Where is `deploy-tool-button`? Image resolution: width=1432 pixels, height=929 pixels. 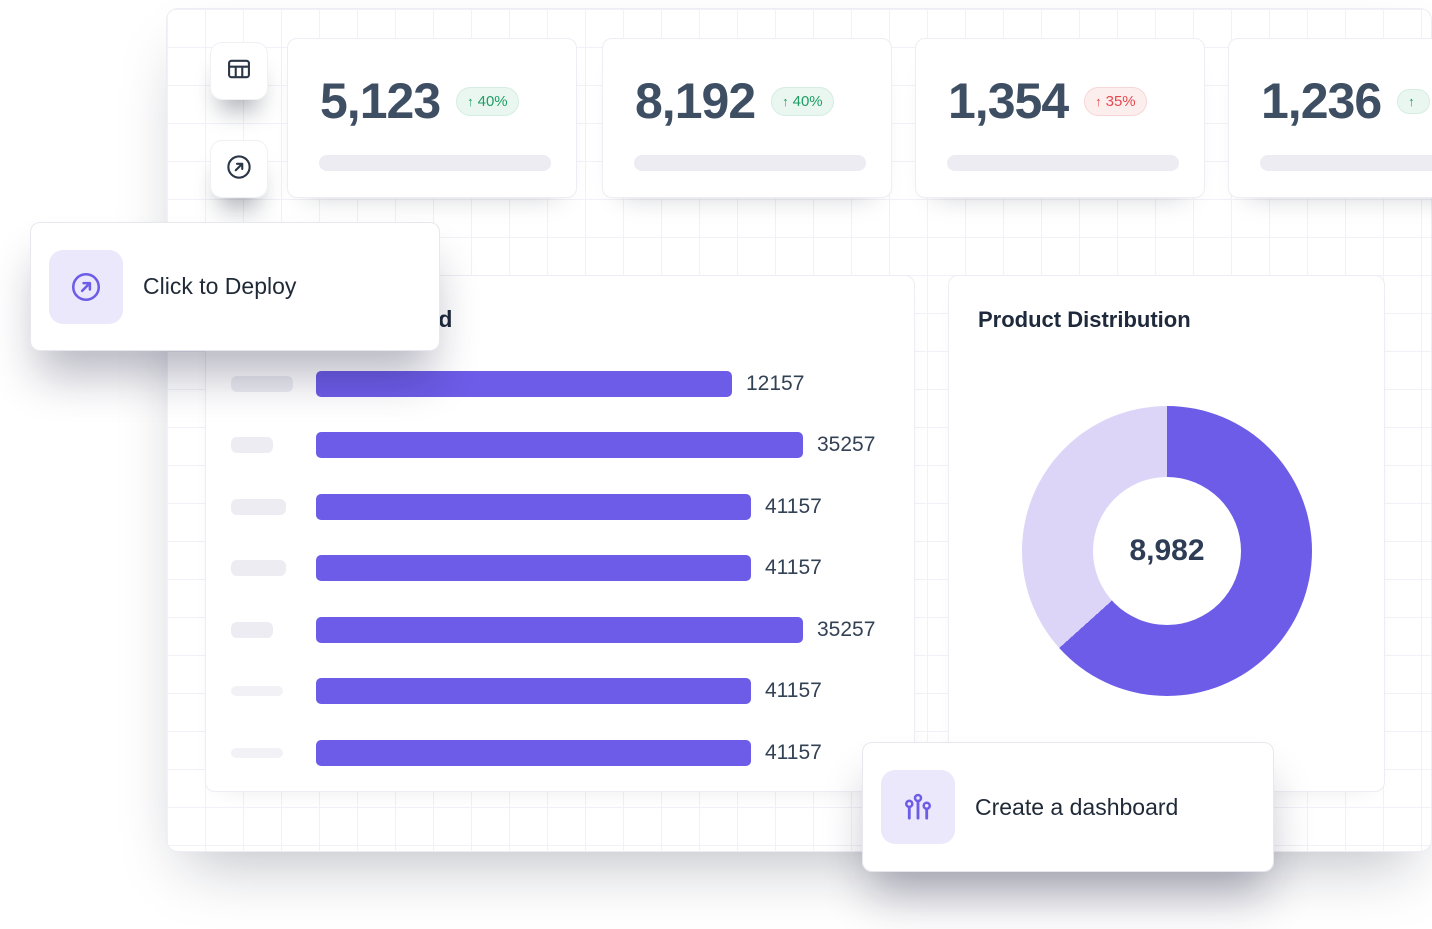 deploy-tool-button is located at coordinates (239, 169).